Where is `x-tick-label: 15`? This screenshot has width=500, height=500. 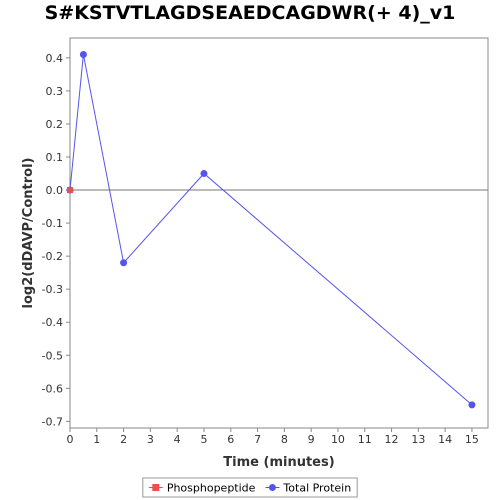 x-tick-label: 15 is located at coordinates (472, 439).